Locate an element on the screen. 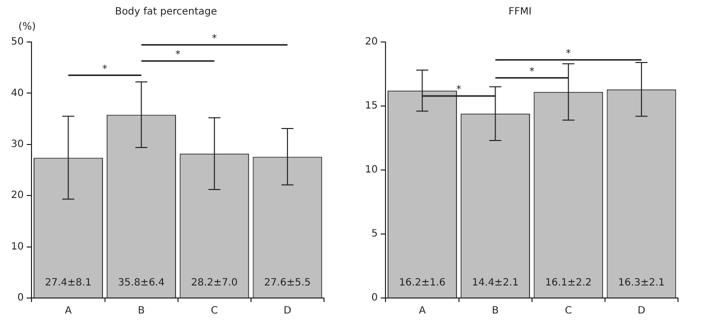 The width and height of the screenshot is (708, 322). data-label: 16.3±2.1 is located at coordinates (641, 283).